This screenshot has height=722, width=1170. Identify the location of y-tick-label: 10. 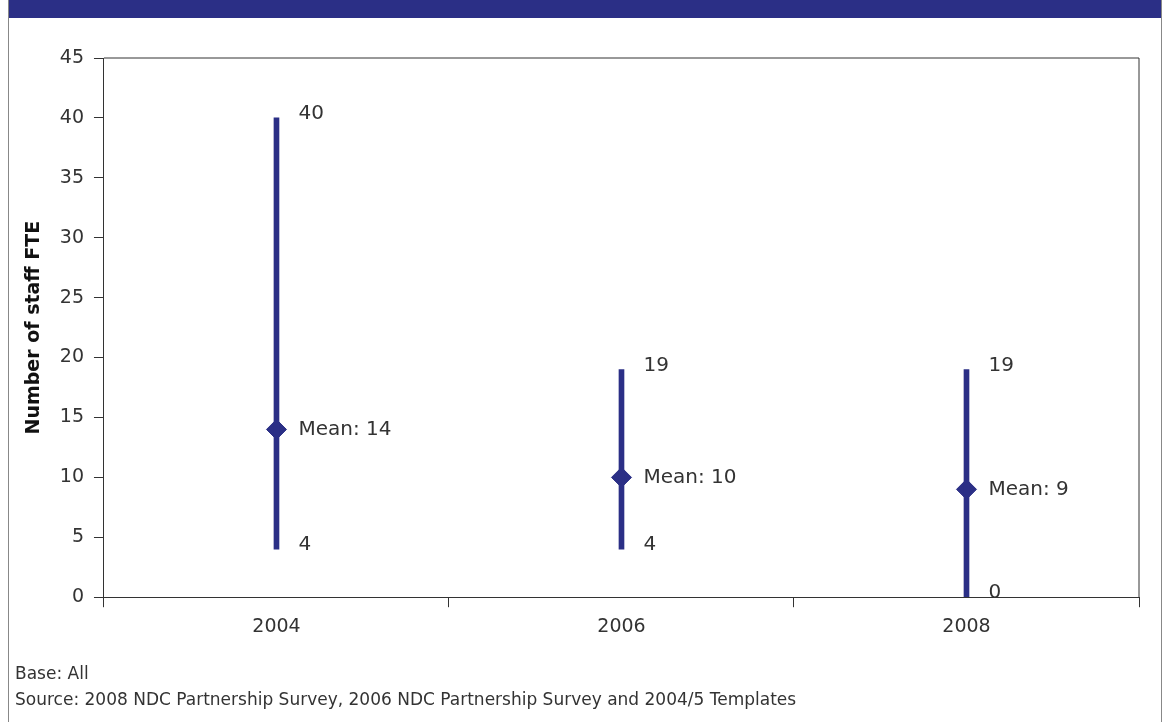
(71, 475).